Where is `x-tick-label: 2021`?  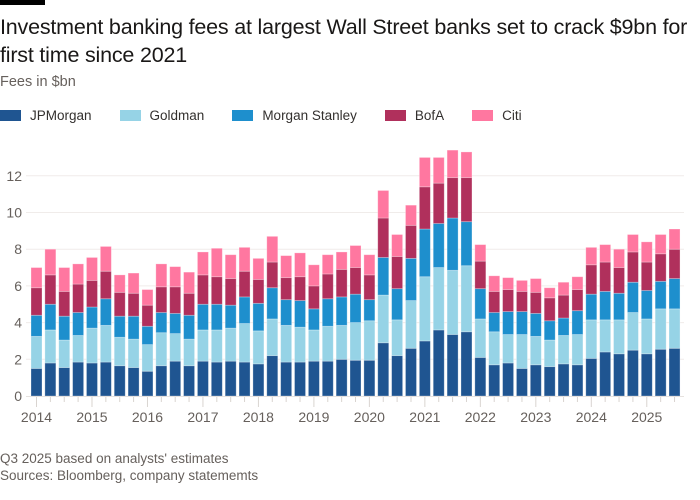
x-tick-label: 2021 is located at coordinates (424, 417).